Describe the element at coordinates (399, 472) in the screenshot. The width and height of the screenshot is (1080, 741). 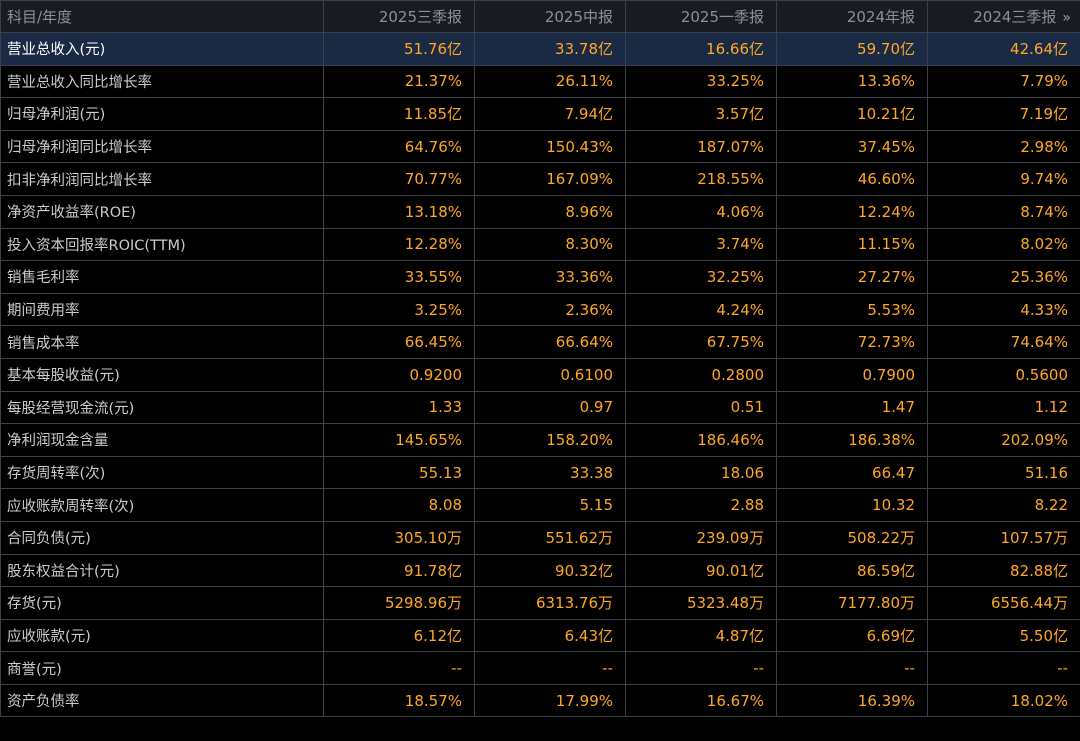
I see `table-cell: 55.13` at that location.